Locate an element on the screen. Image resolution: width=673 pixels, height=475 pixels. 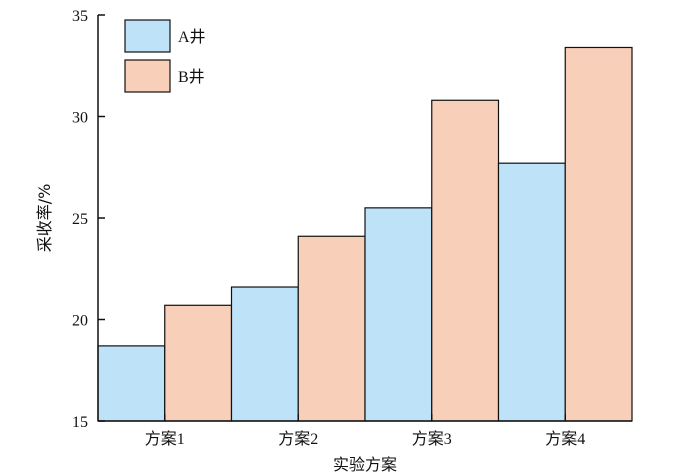
y-tick-label: 15 is located at coordinates (80, 422).